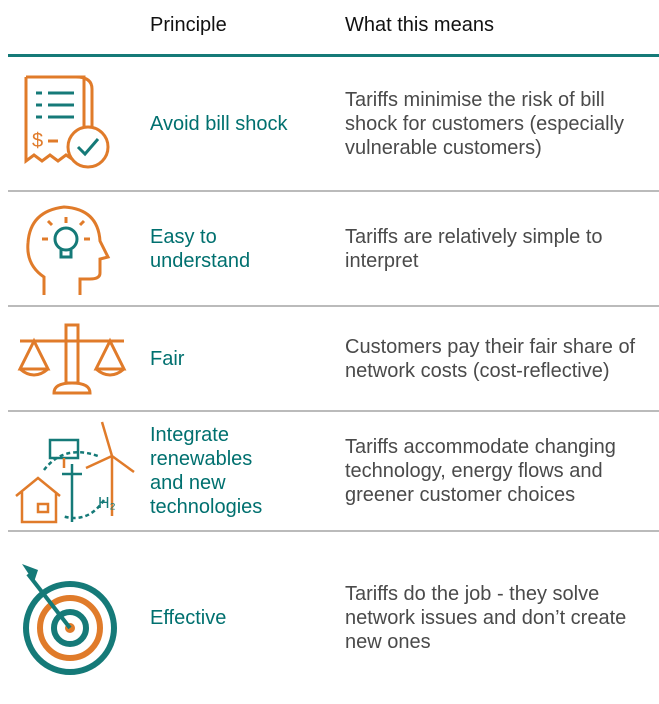 The width and height of the screenshot is (659, 704). I want to click on svg-text: H₂, so click(107, 503).